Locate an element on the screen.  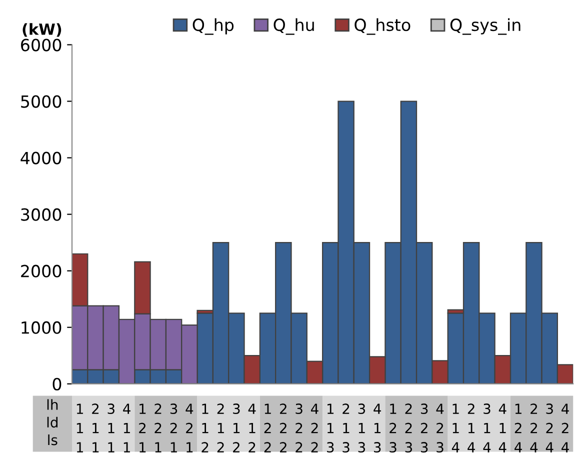
x-tick-label: 2 2 4 is located at coordinates (534, 428).